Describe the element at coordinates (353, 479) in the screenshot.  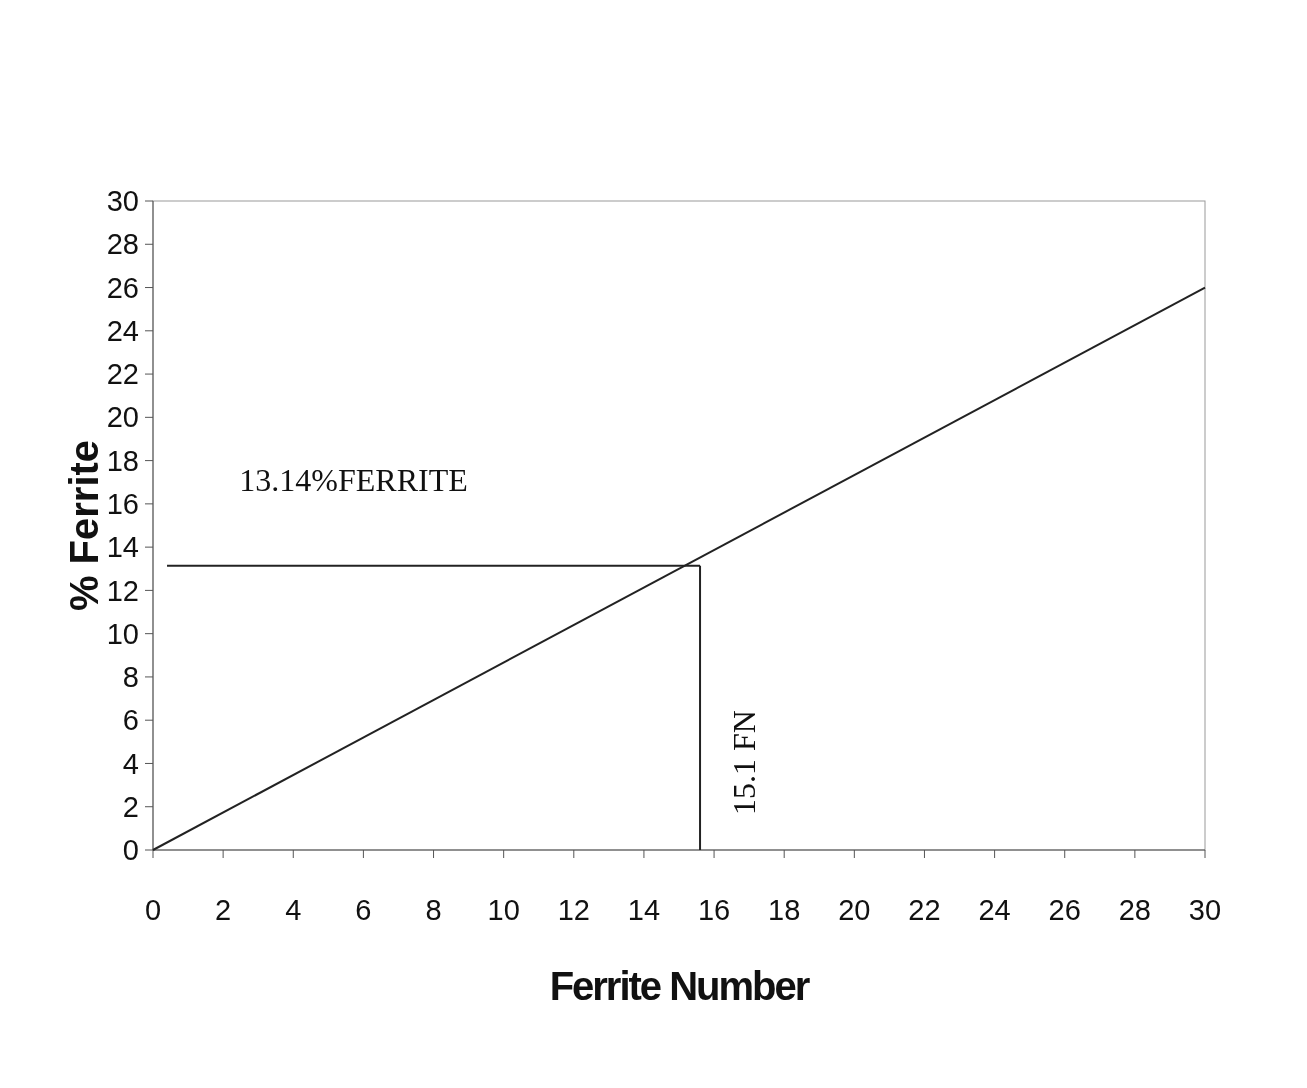
I see `annotation: 13.14%FERRITE` at that location.